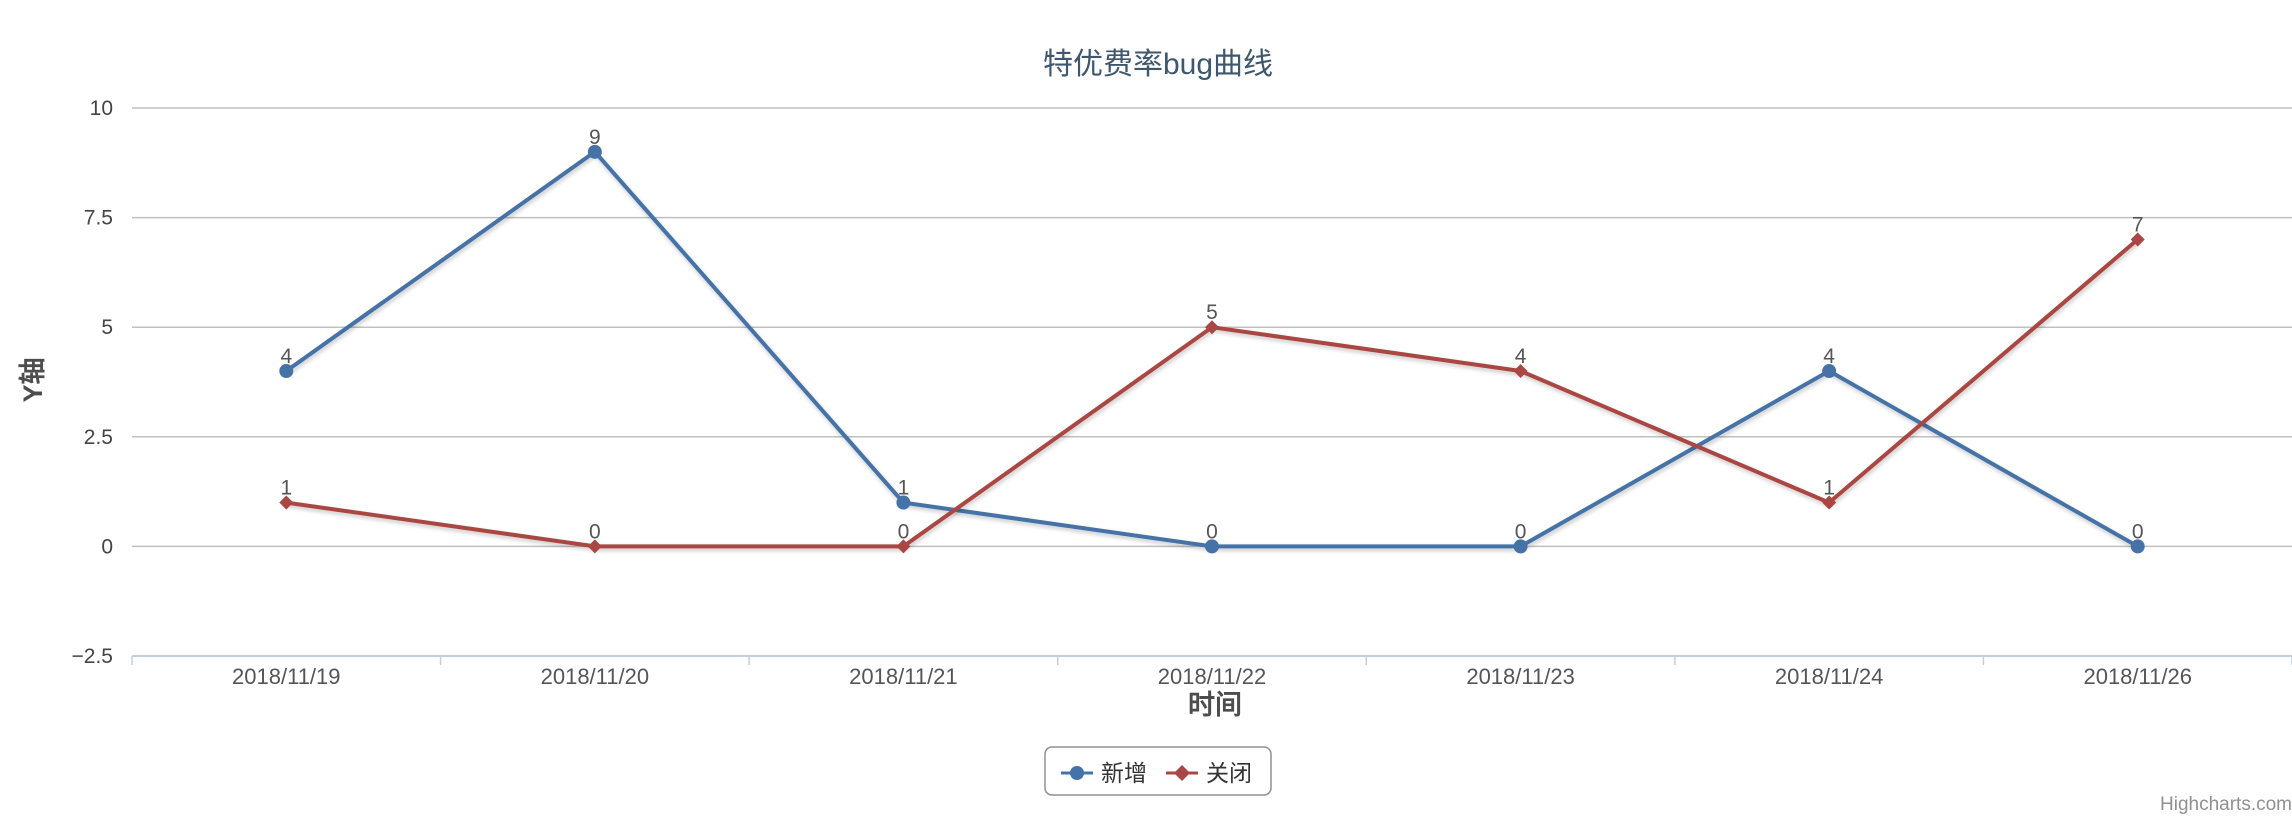  Describe the element at coordinates (1212, 676) in the screenshot. I see `x-tick-label: 2018/11/22` at that location.